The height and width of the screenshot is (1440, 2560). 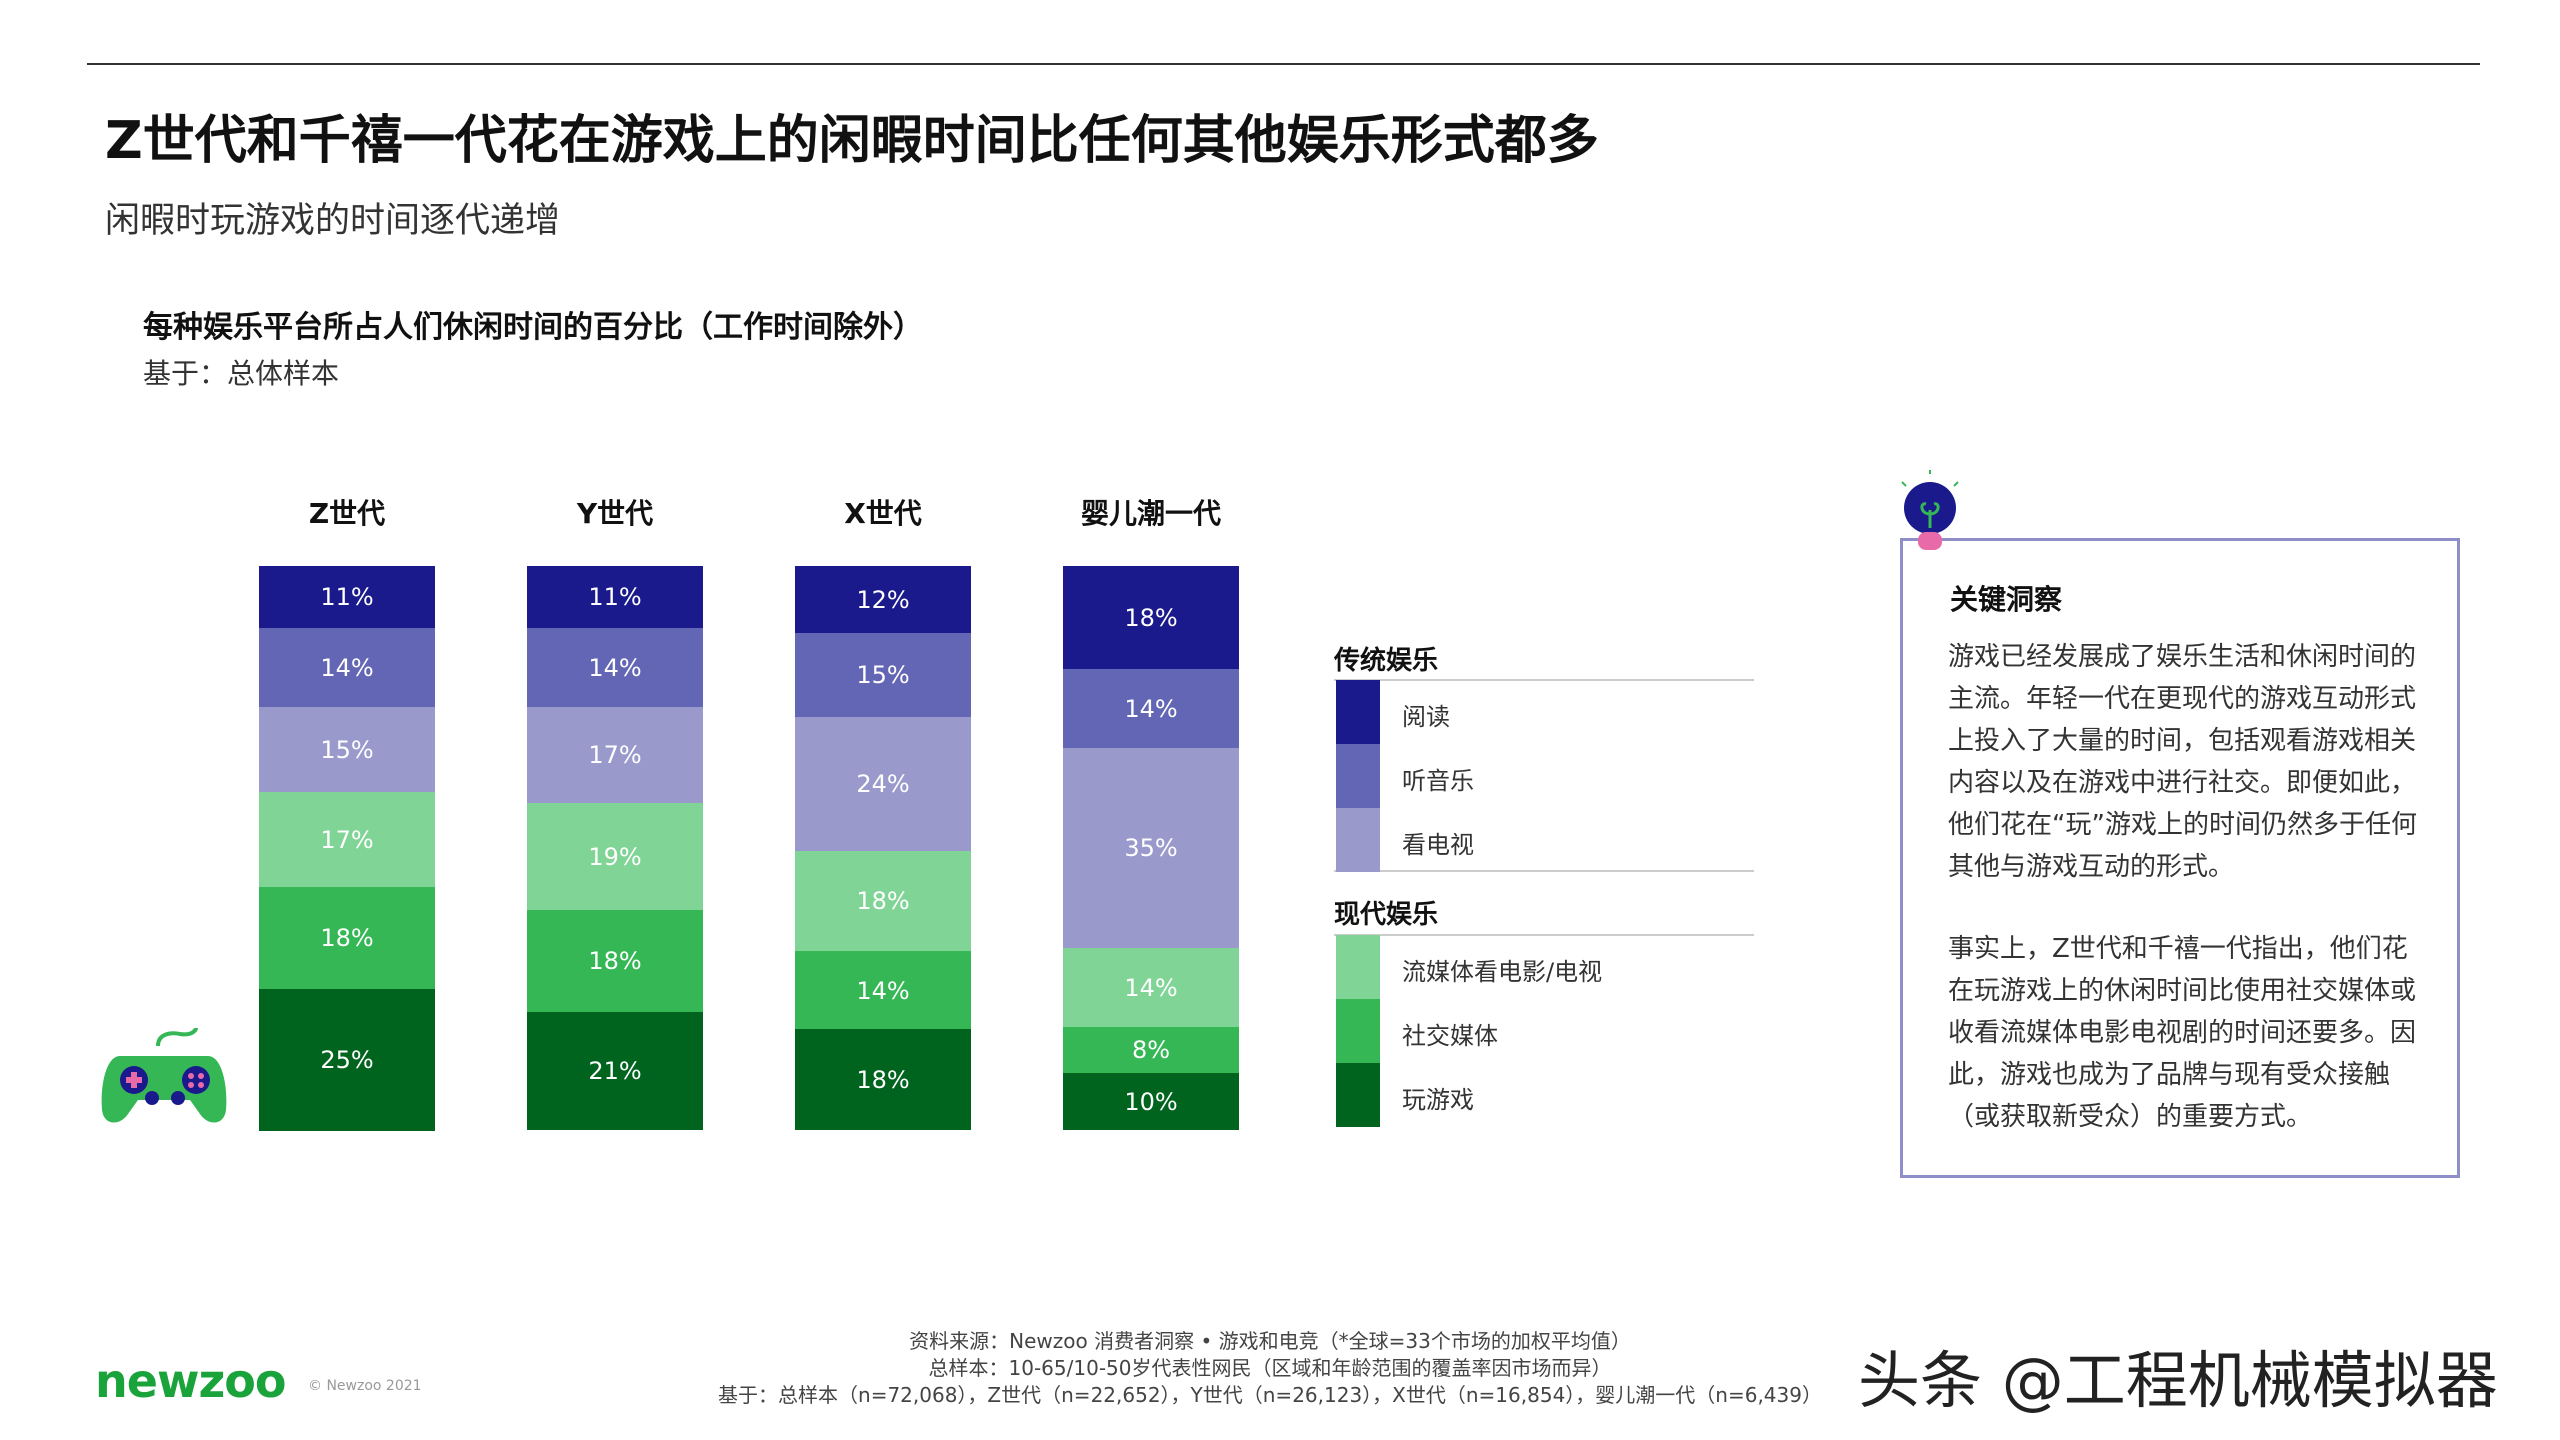 I want to click on category-label: 婴儿潮一代, so click(x=1150, y=513).